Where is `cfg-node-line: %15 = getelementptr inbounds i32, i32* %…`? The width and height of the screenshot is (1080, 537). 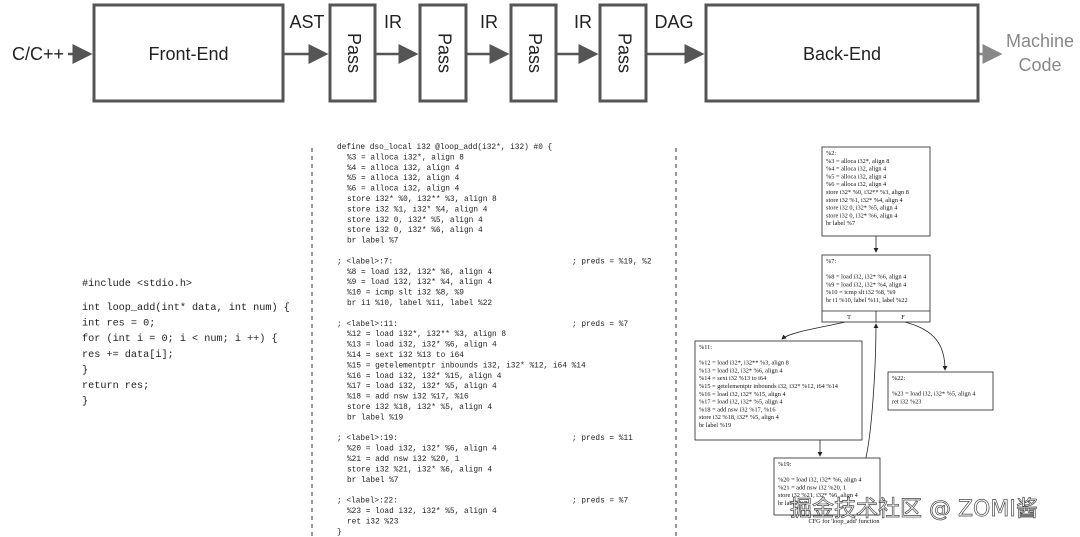
cfg-node-line: %15 = getelementptr inbounds i32, i32* %… is located at coordinates (769, 386).